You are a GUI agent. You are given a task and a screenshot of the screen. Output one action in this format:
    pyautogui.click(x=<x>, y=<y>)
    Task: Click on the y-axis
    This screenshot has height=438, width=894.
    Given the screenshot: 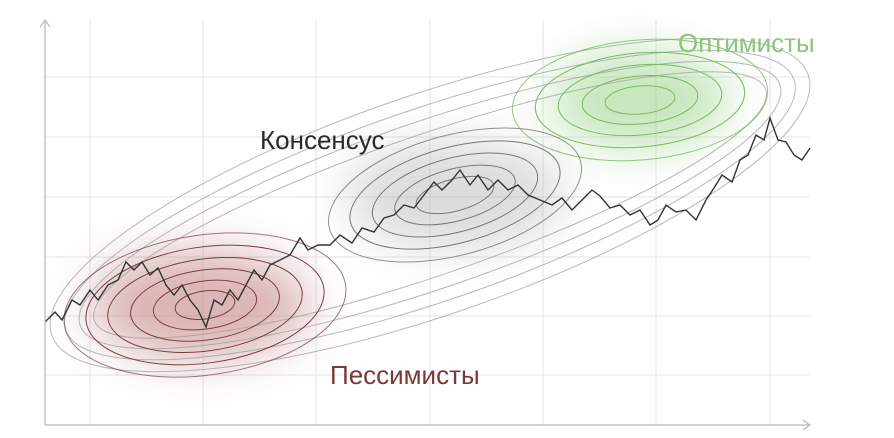 What is the action you would take?
    pyautogui.click(x=45, y=221)
    